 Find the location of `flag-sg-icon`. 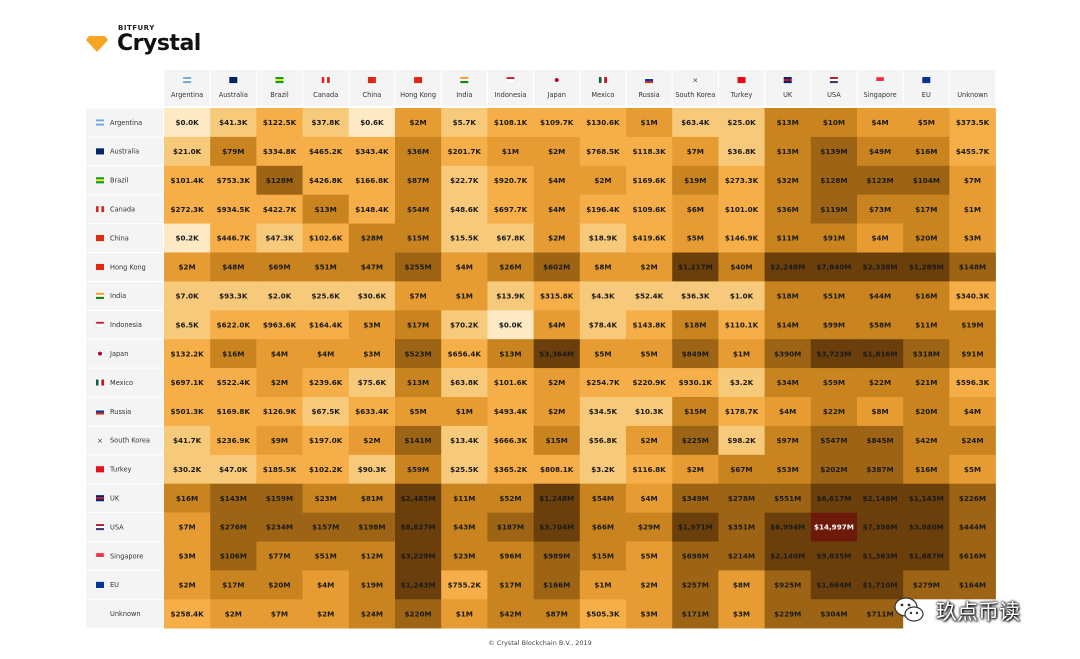

flag-sg-icon is located at coordinates (100, 556).